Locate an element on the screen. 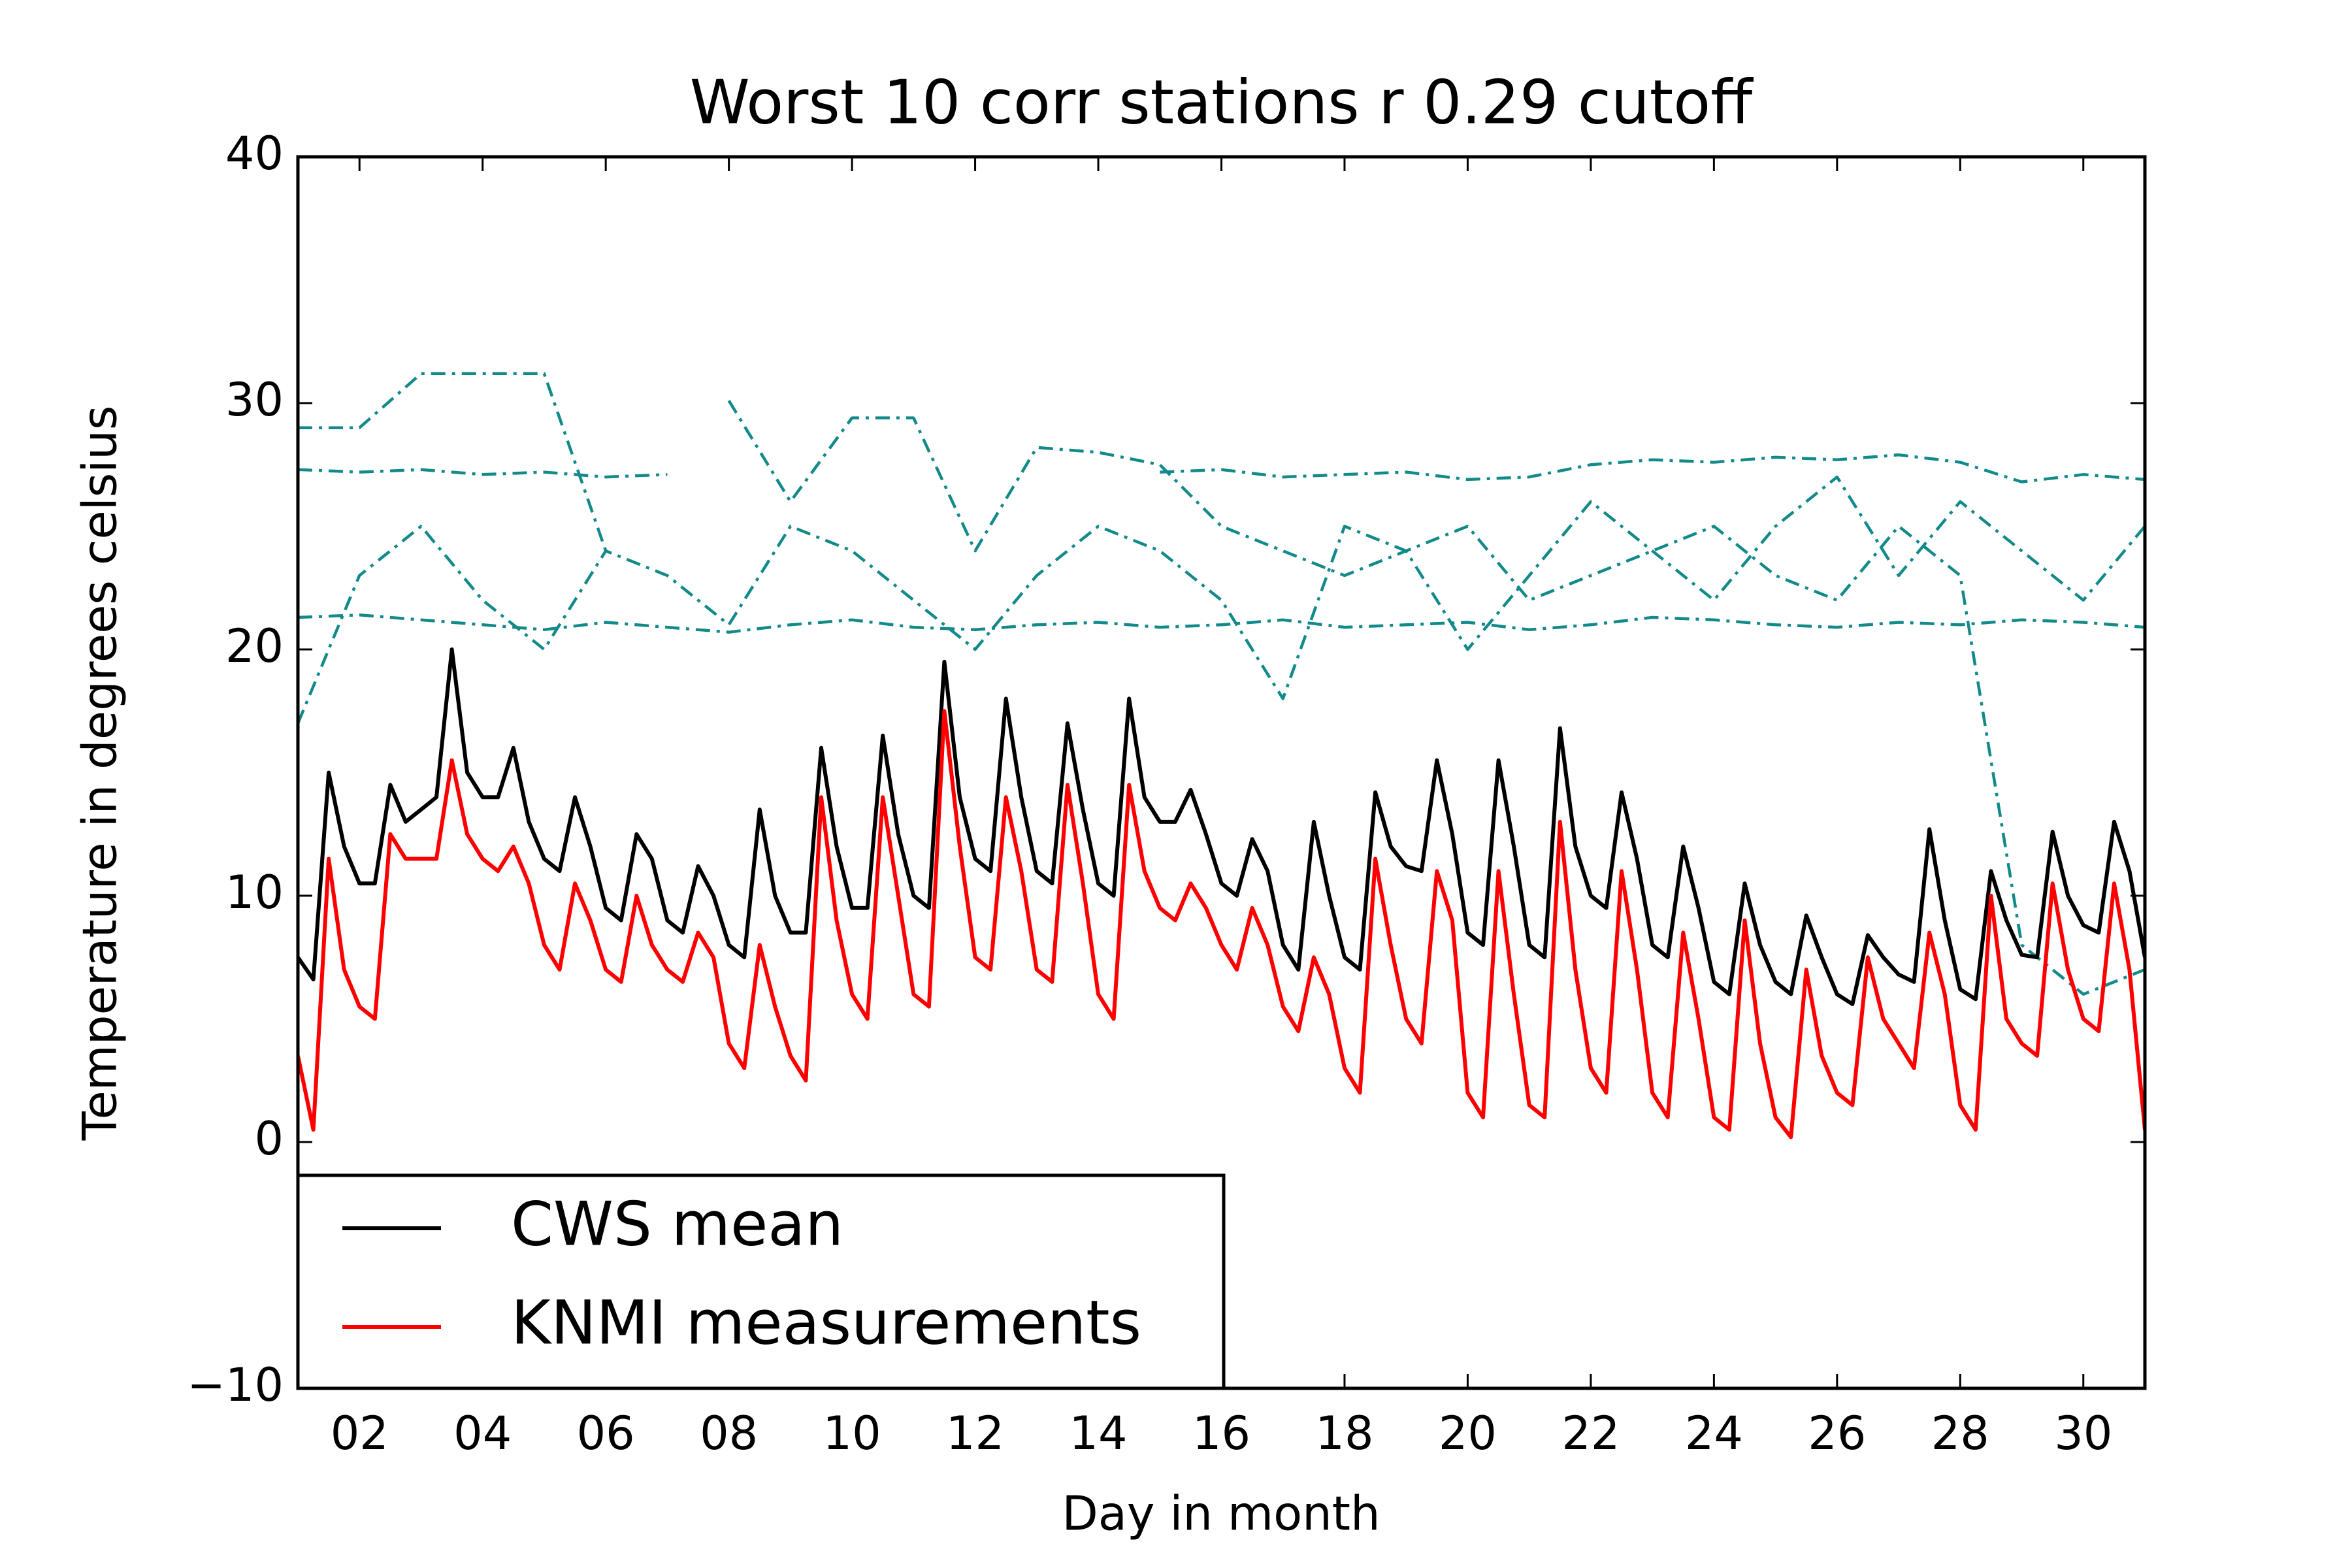  legend-label: CWS mean is located at coordinates (677, 1223).